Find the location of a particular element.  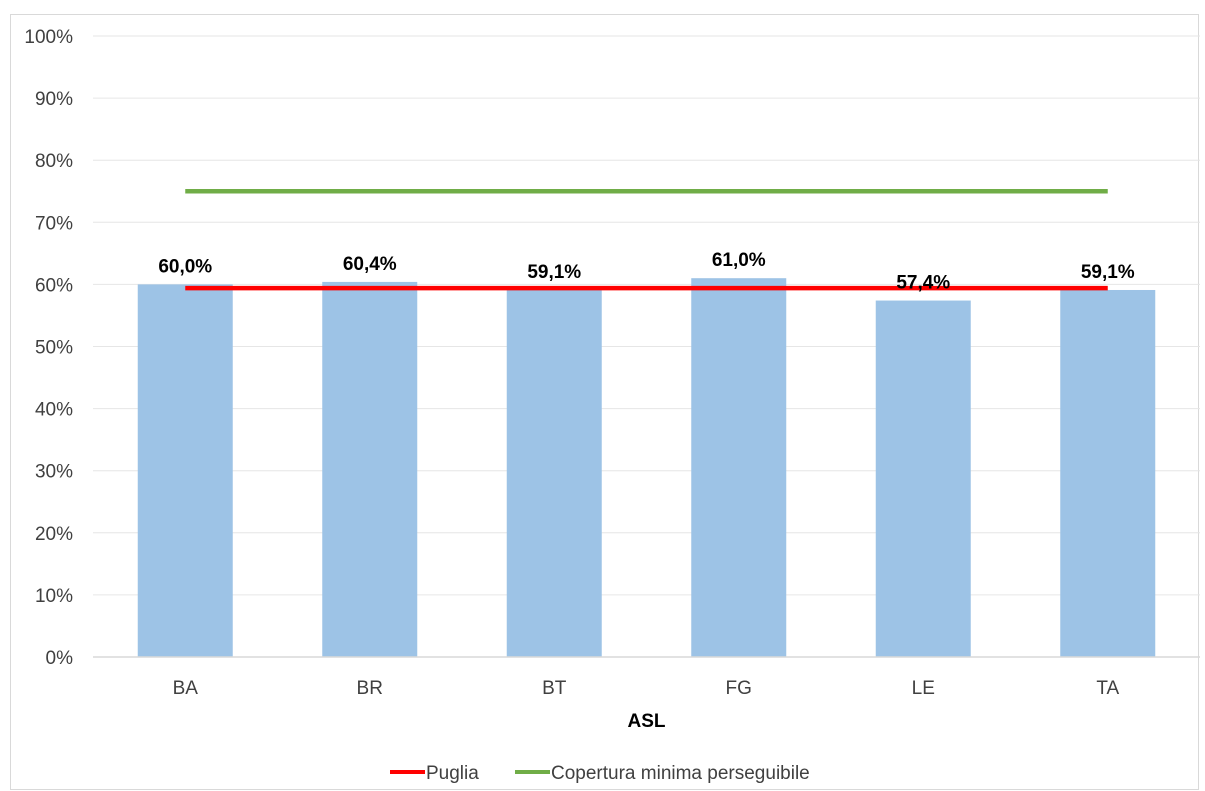

data-label-ba: 60,0% is located at coordinates (185, 266).